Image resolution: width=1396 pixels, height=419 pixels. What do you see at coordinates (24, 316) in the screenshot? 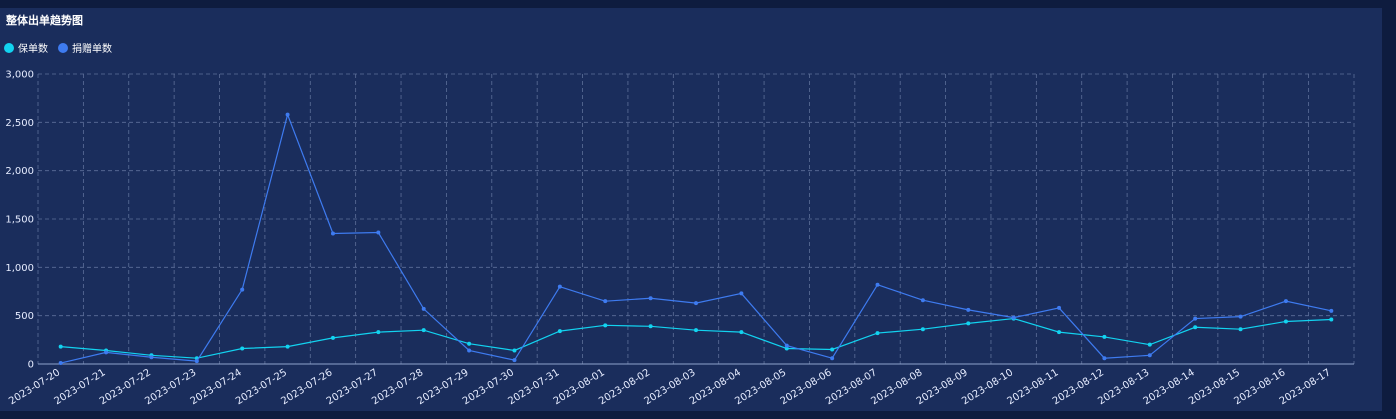
I see `y-tick-label: 500` at bounding box center [24, 316].